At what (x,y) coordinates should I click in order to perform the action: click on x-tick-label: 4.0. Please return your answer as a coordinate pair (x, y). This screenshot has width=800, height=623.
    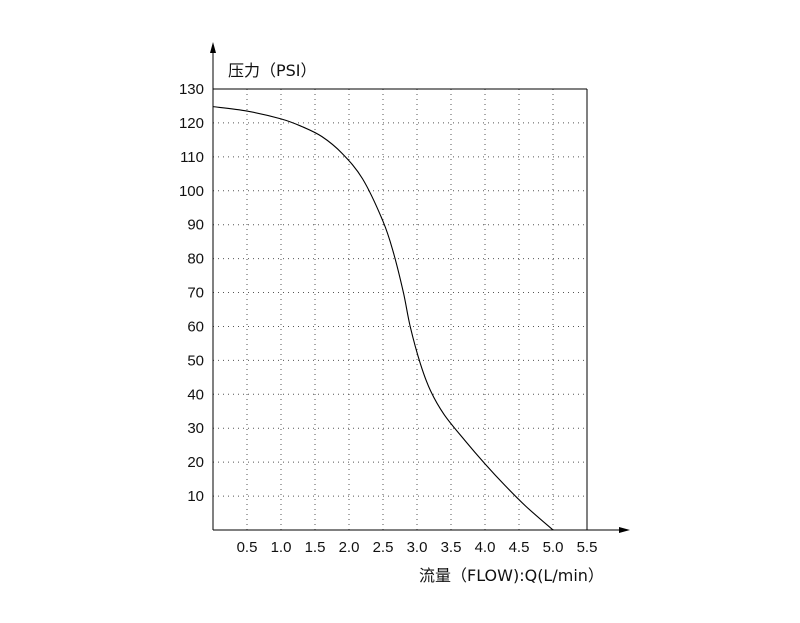
    Looking at the image, I should click on (485, 547).